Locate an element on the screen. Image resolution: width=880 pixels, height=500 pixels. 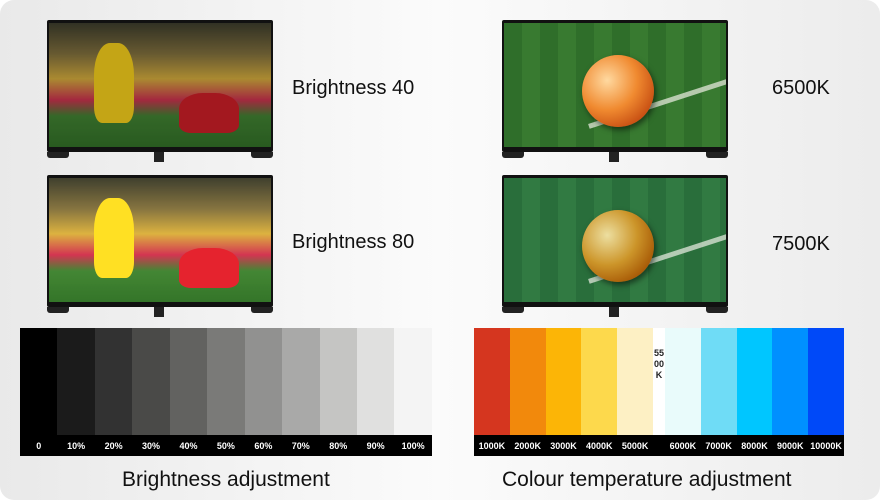
colour-tick-label: 9000K is located at coordinates (790, 445).